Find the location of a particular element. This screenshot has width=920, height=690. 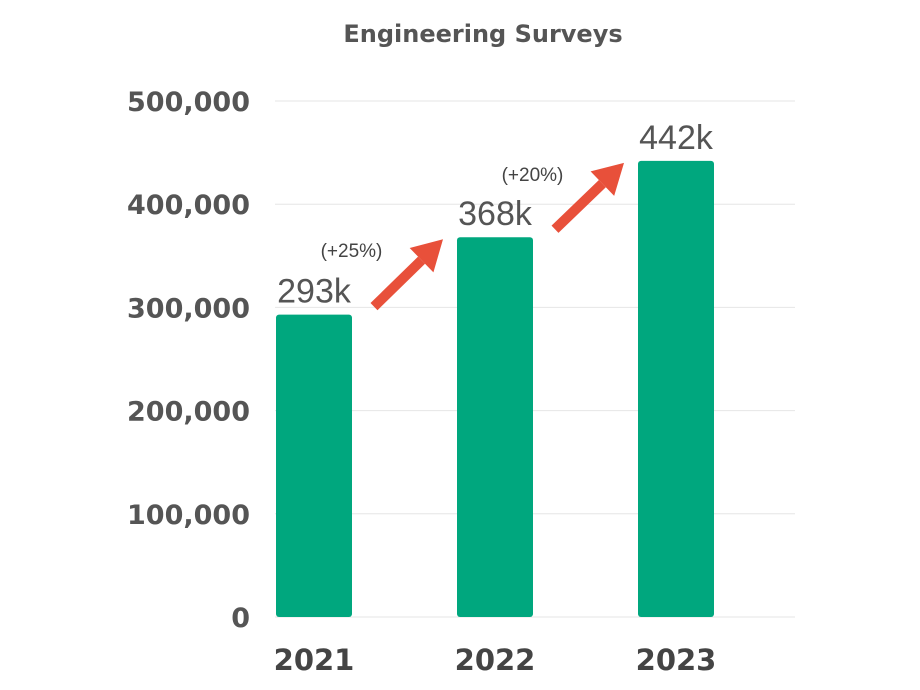

bar-2022 is located at coordinates (495, 427).